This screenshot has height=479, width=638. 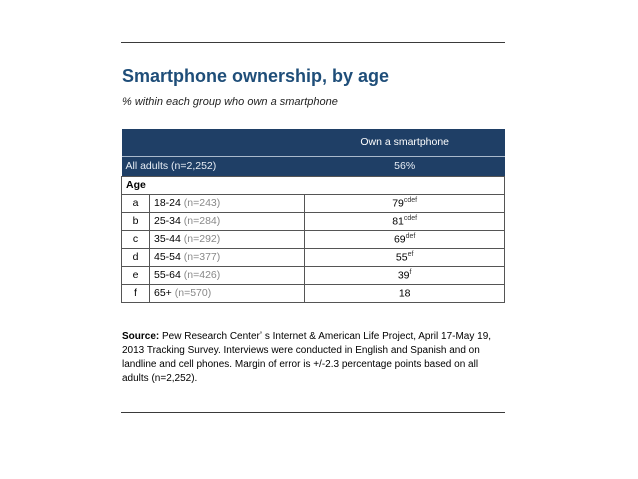 I want to click on row-age-range: 45-54 (n=377), so click(x=227, y=257).